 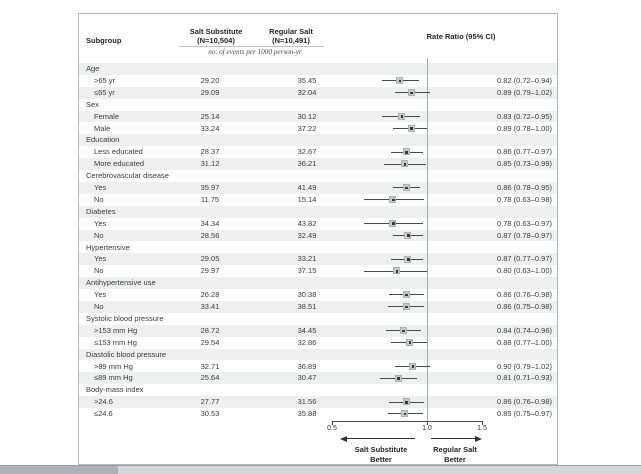 I want to click on group-label: Sex, so click(x=92, y=104).